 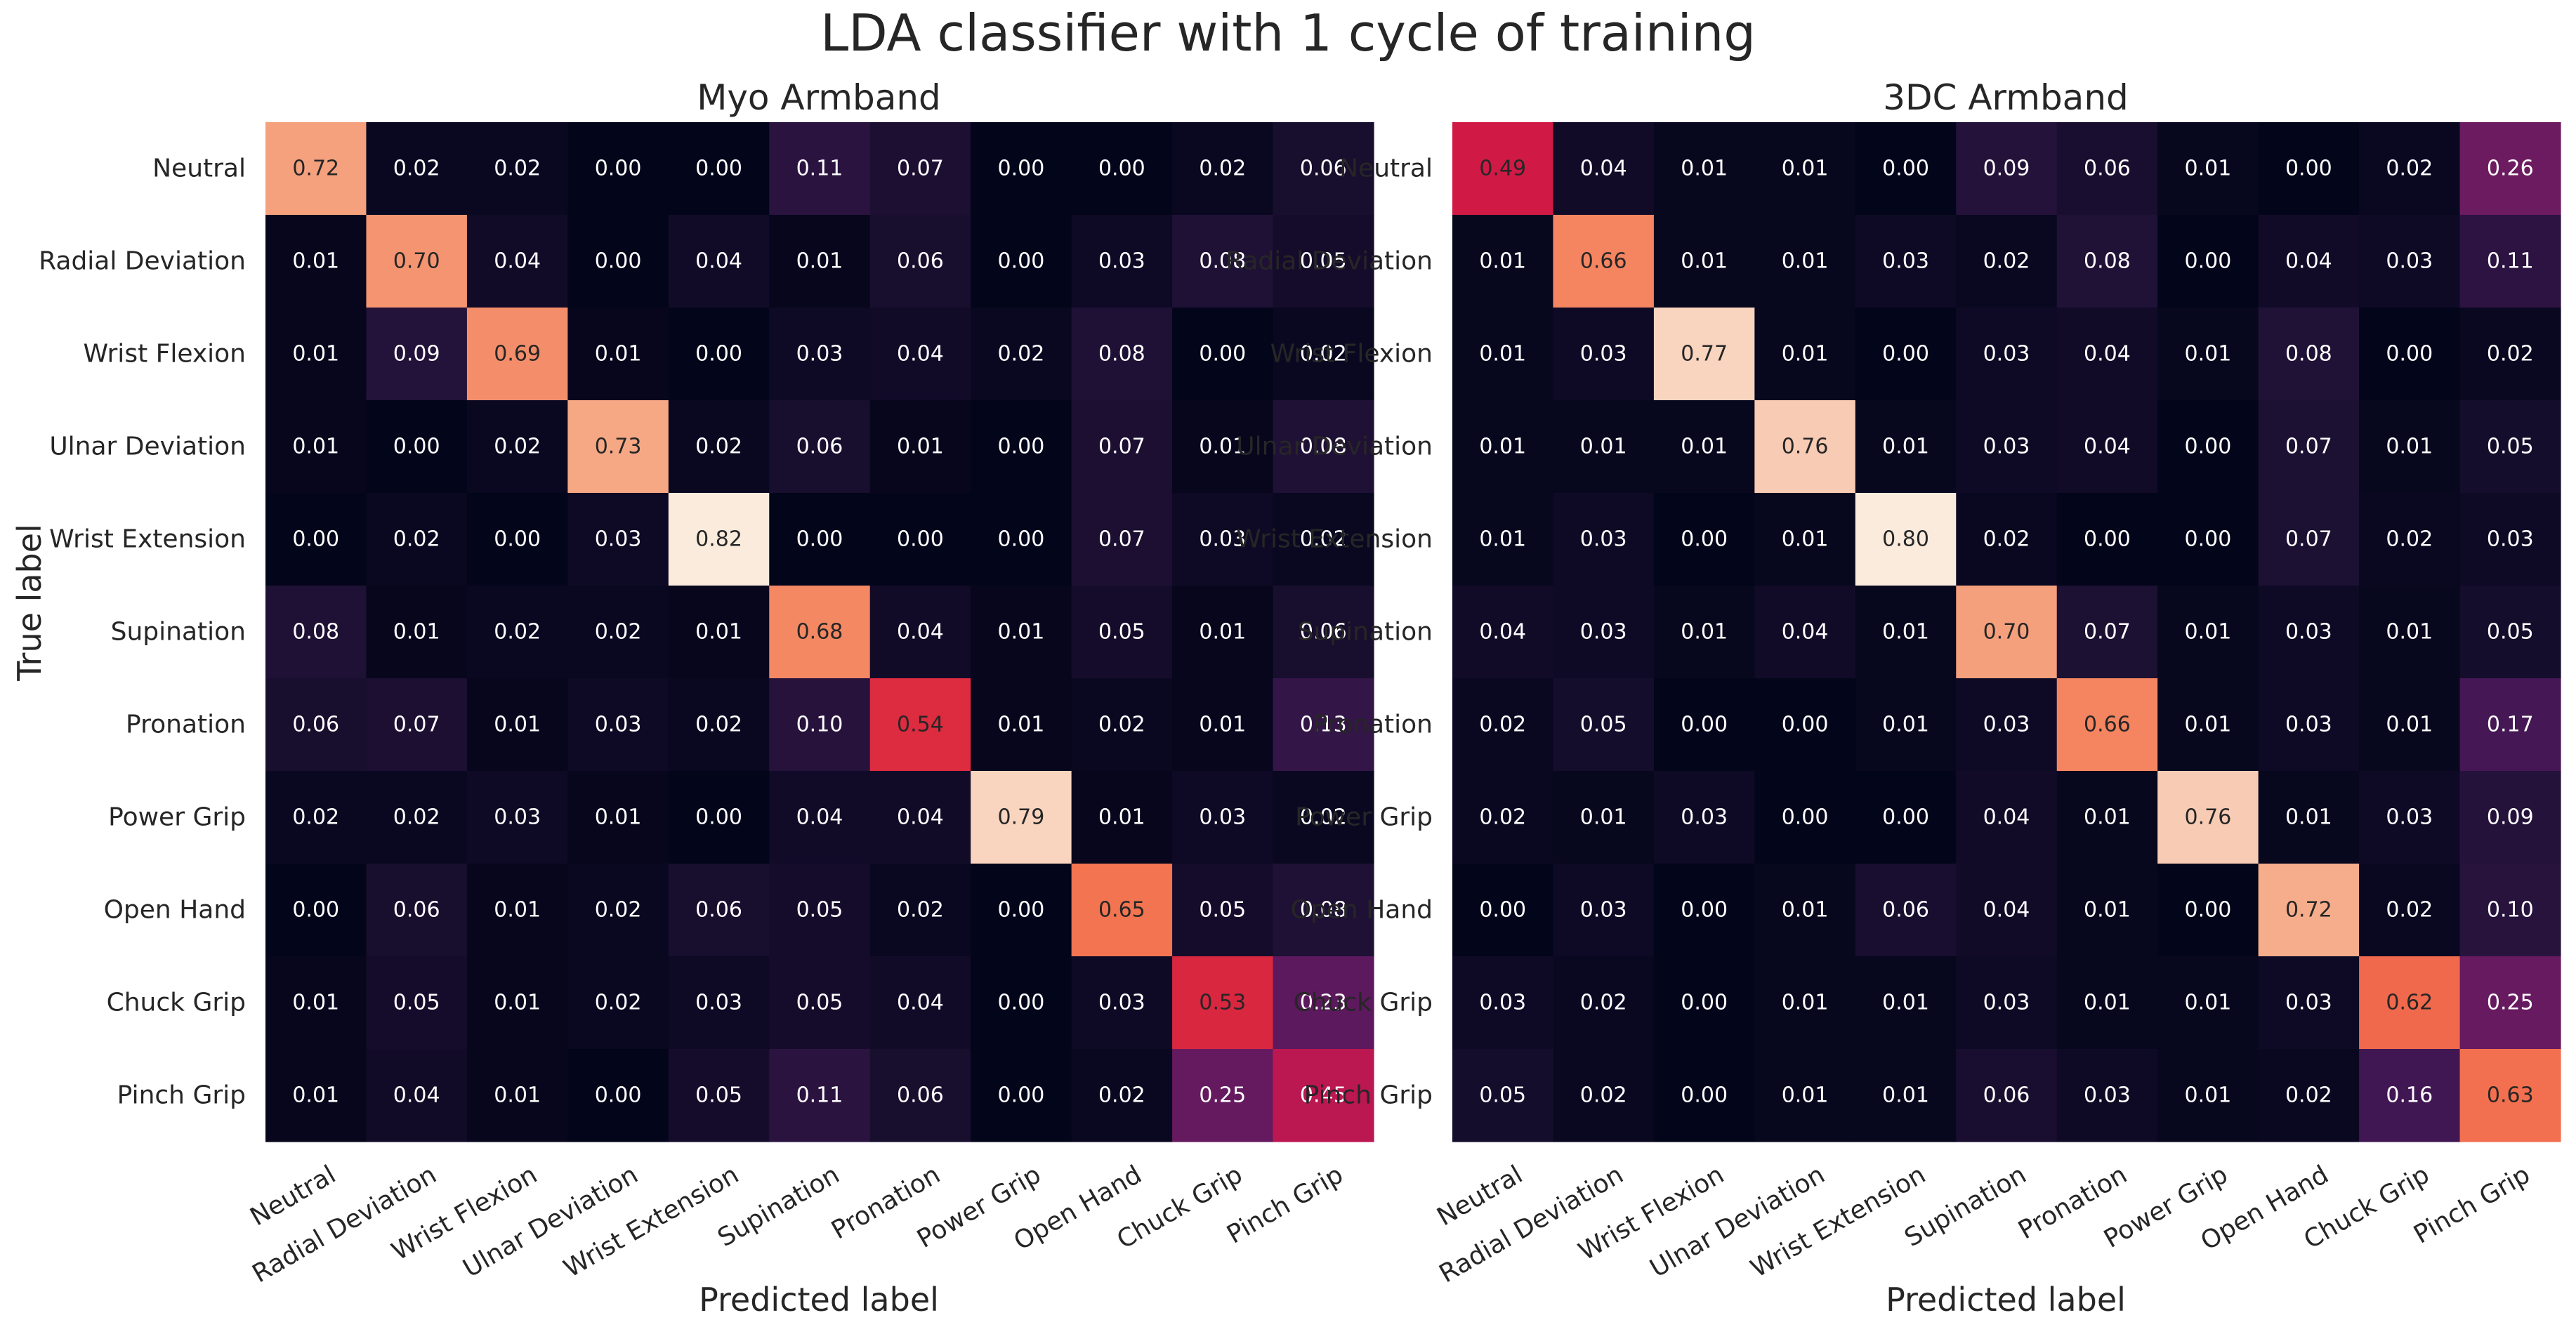 I want to click on cell-value-label: 0.72, so click(x=2308, y=910).